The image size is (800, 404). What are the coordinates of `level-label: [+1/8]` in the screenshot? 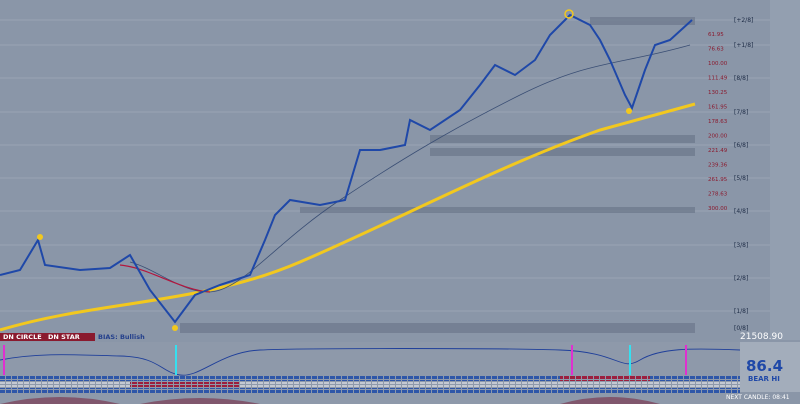 It's located at (743, 45).